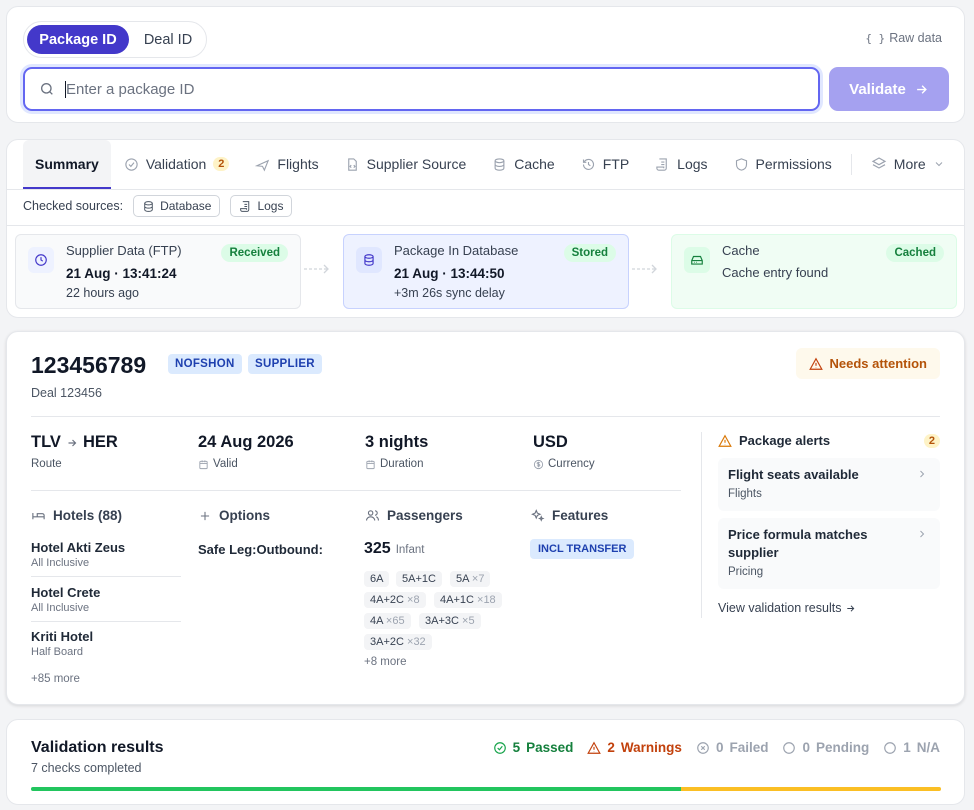  What do you see at coordinates (205, 364) in the screenshot?
I see `package-tag: NOFSHON` at bounding box center [205, 364].